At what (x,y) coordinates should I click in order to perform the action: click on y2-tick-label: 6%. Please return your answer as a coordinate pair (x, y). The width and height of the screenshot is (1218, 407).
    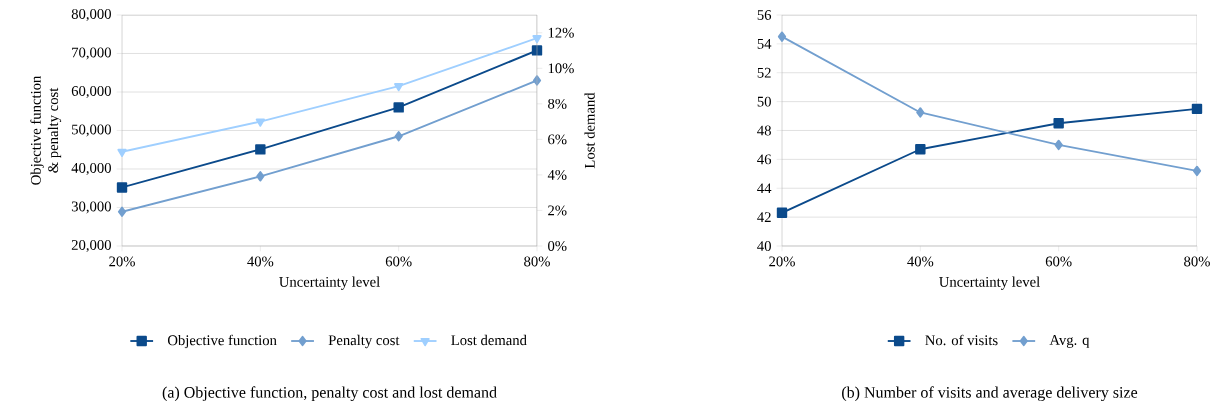
    Looking at the image, I should click on (557, 139).